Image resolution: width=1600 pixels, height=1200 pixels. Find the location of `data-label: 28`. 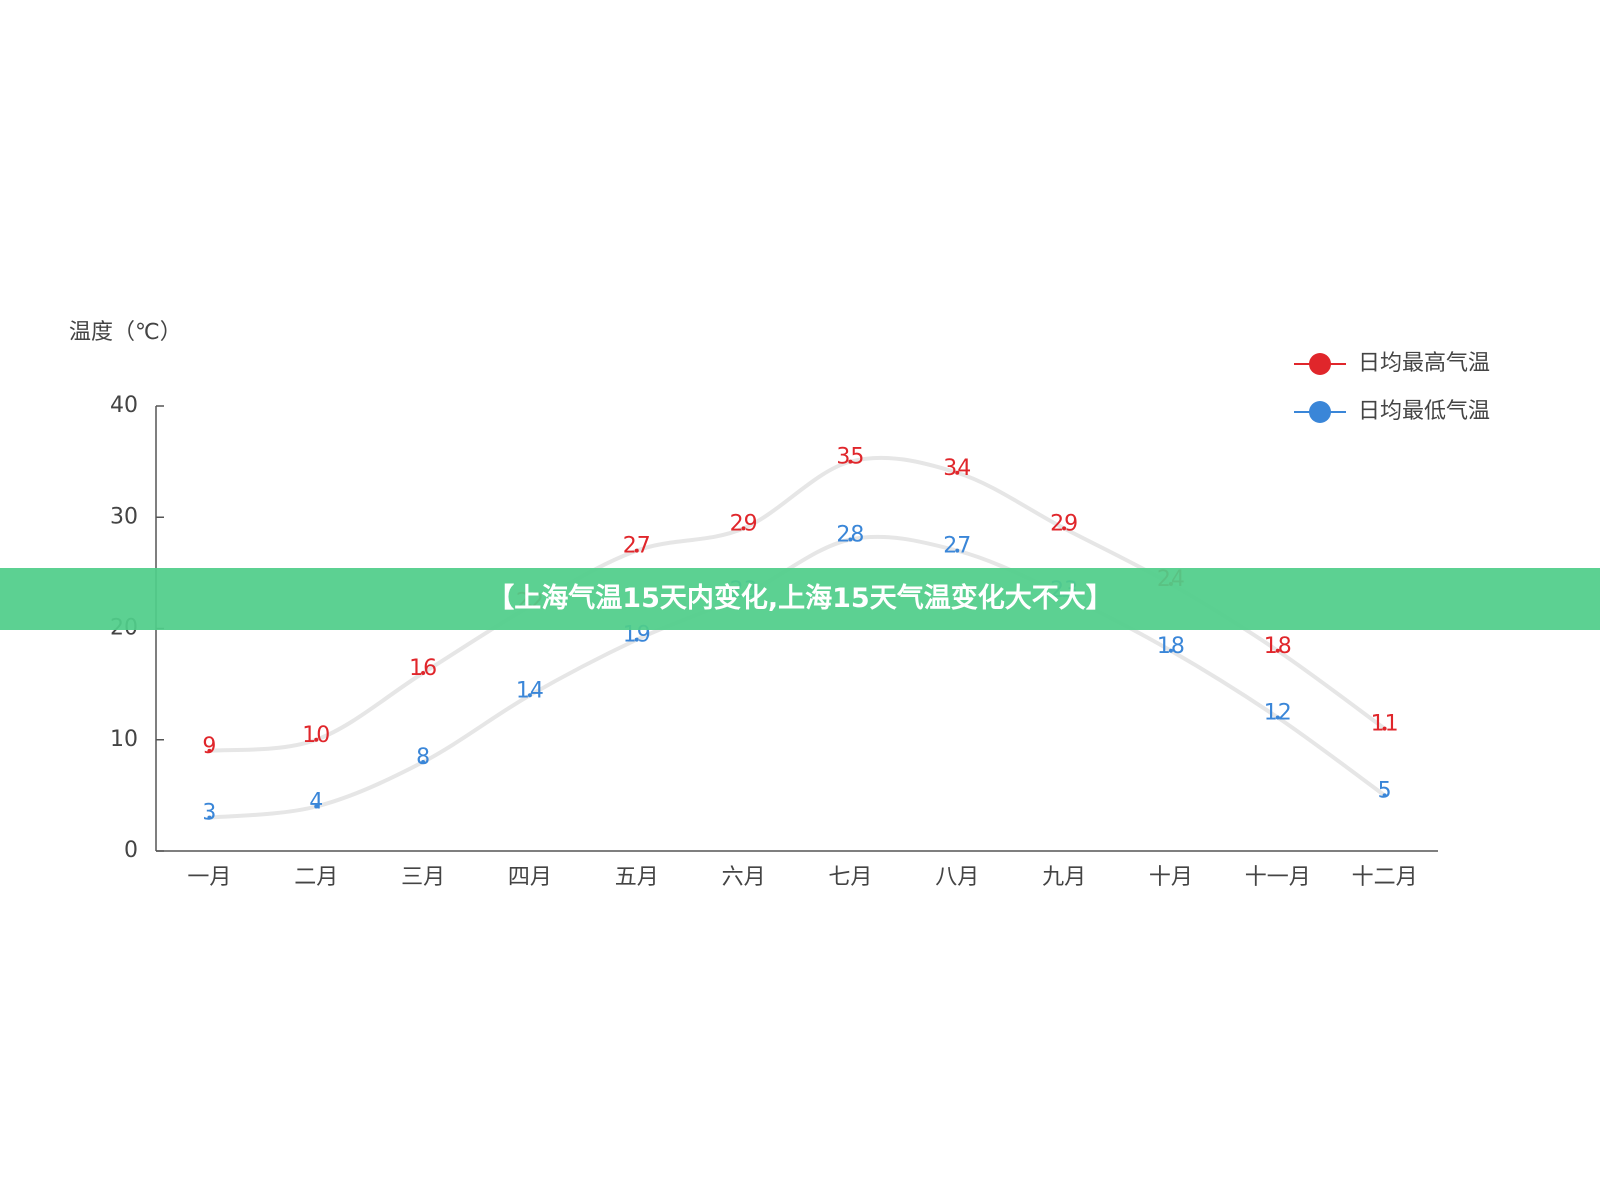

data-label: 28 is located at coordinates (850, 535).